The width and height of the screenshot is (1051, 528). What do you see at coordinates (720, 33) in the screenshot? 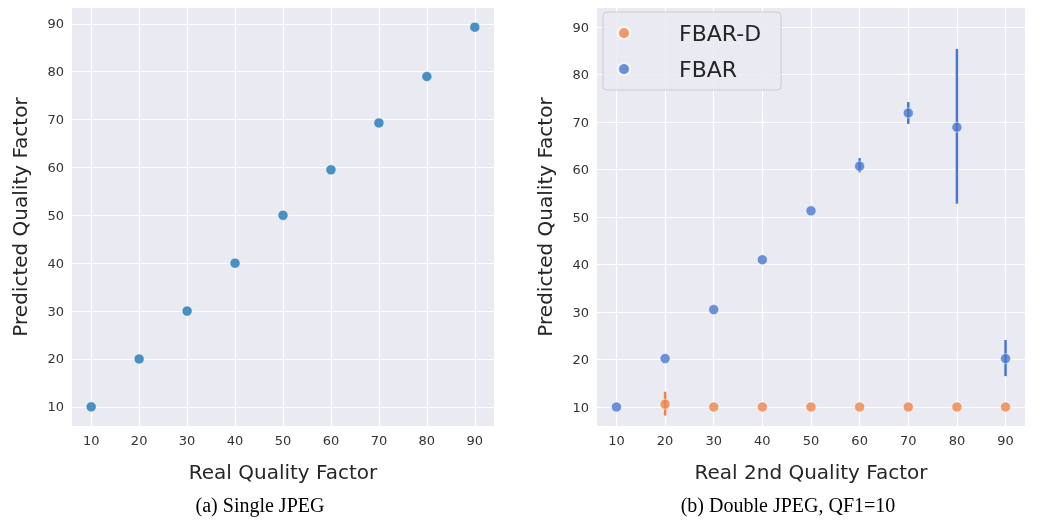
I see `legend-label: FBAR-D` at bounding box center [720, 33].